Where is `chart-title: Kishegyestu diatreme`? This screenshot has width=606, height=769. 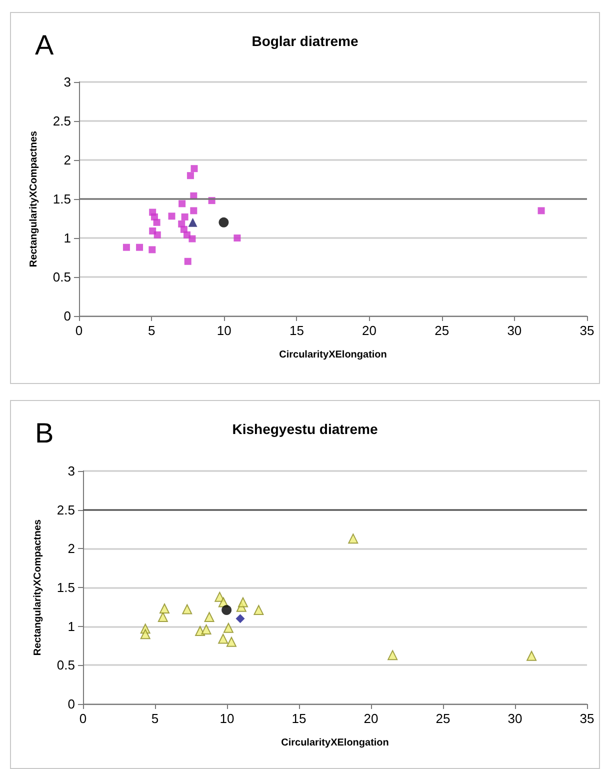
chart-title: Kishegyestu diatreme is located at coordinates (305, 429).